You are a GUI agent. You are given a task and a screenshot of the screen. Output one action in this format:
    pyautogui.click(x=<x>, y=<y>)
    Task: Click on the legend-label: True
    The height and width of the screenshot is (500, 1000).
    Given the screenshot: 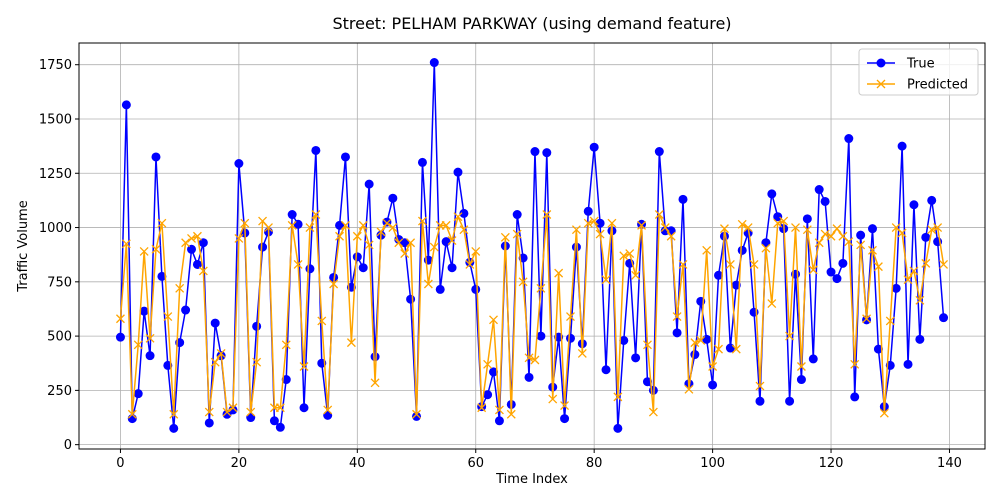 What is the action you would take?
    pyautogui.click(x=920, y=64)
    